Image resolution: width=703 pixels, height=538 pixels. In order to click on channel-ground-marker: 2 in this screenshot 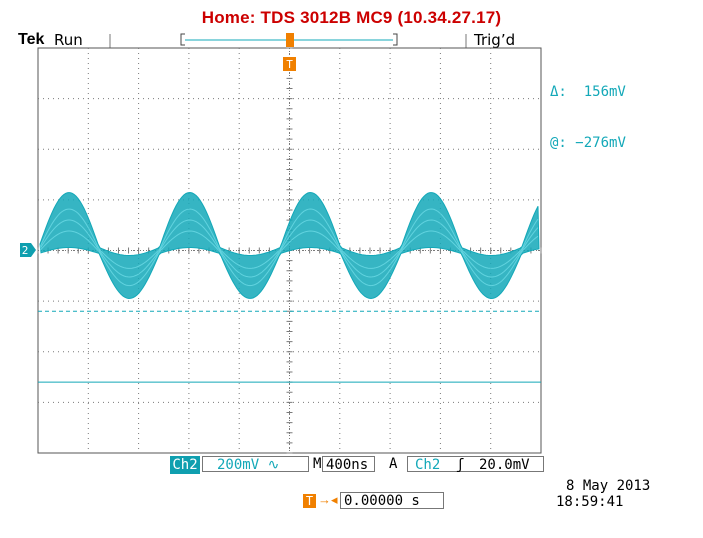, I will do `click(28, 250)`.